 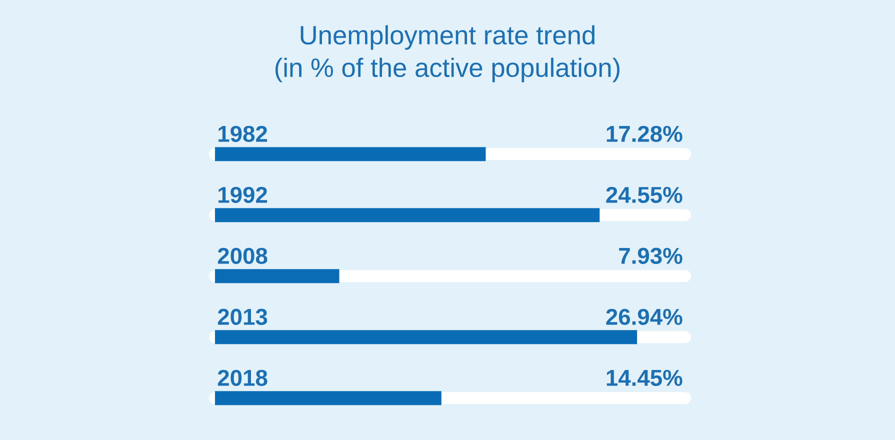 What do you see at coordinates (447, 70) in the screenshot?
I see `chart-subtitle: (in % of the active population)` at bounding box center [447, 70].